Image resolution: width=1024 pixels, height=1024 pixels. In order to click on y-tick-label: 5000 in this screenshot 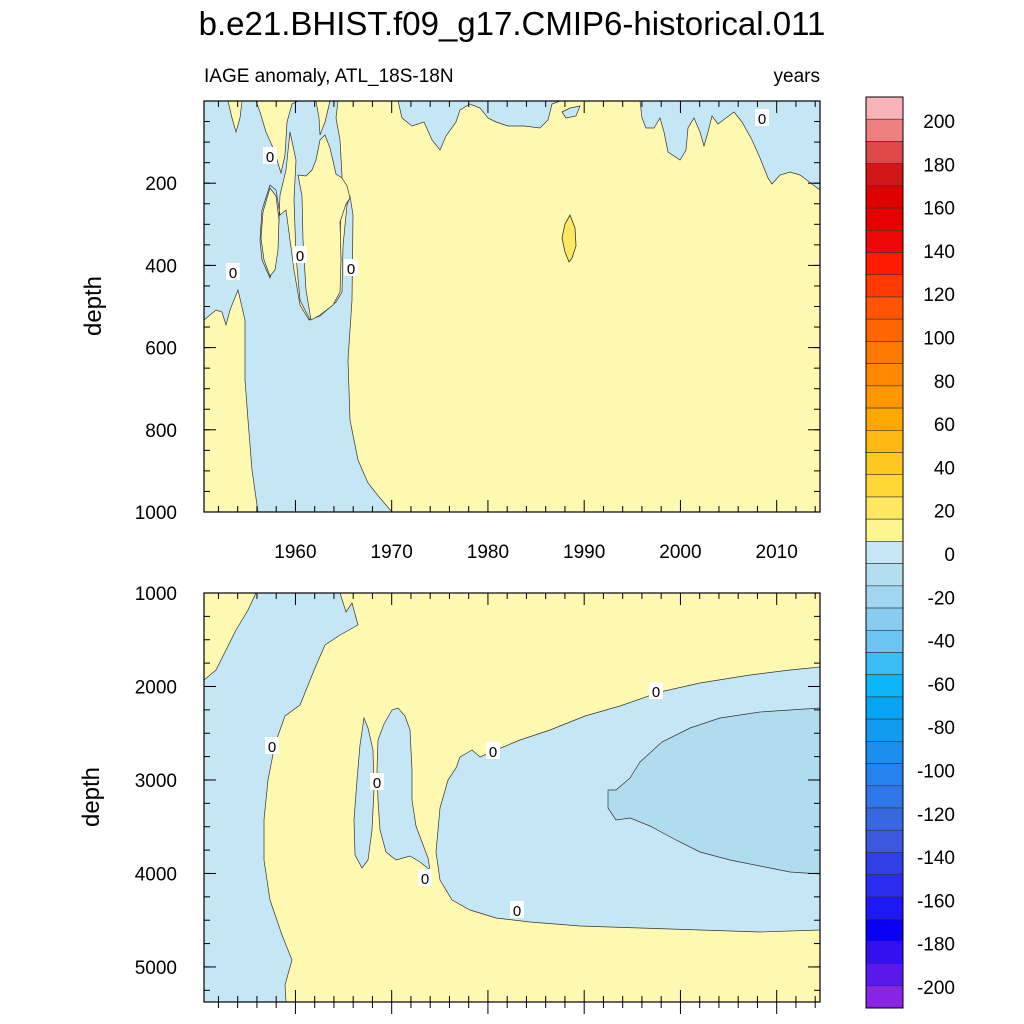, I will do `click(156, 968)`.